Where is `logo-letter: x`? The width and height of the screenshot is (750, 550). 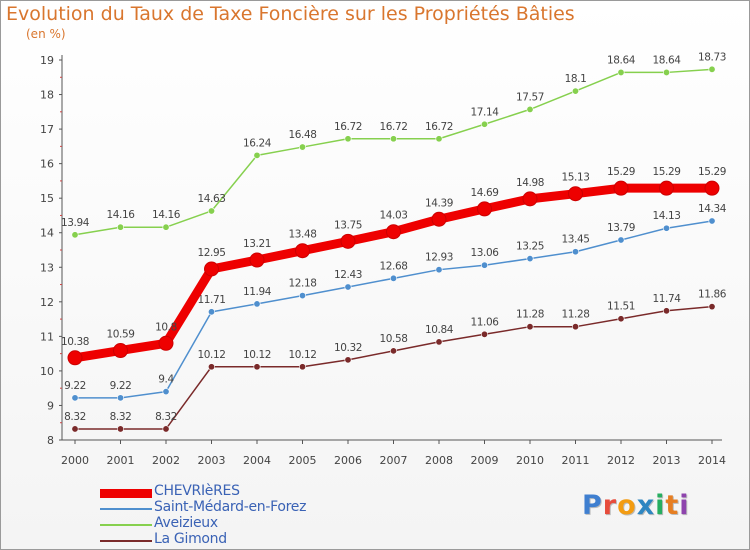 logo-letter: x is located at coordinates (646, 505).